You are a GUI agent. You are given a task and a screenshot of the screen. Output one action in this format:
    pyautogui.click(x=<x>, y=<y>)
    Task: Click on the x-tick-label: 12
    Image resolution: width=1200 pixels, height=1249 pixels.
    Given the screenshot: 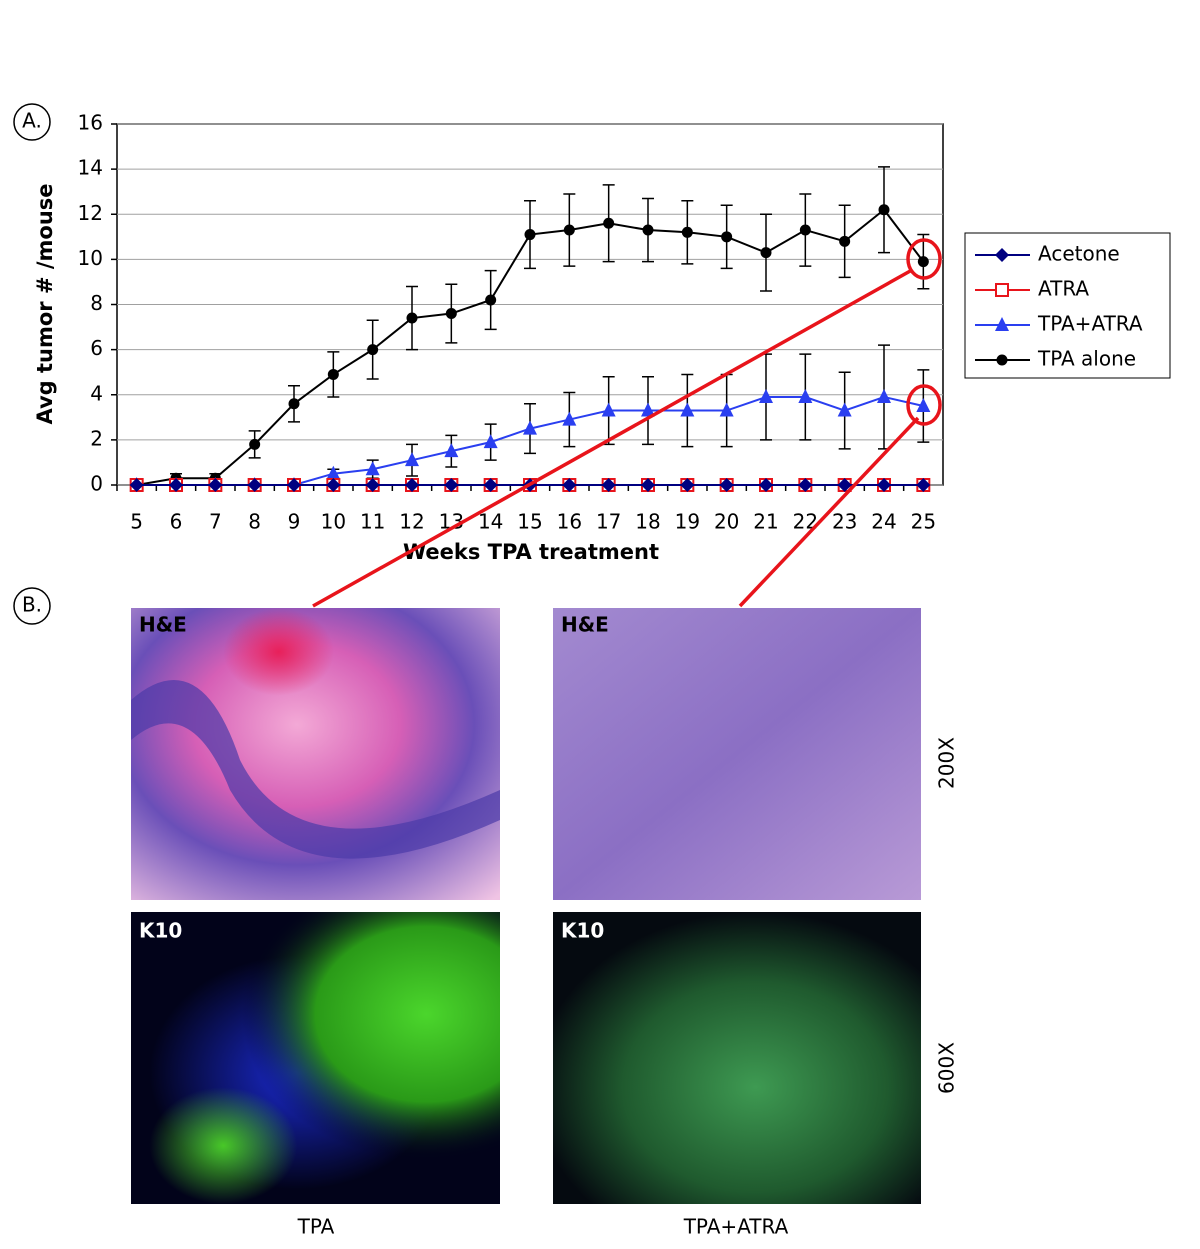 What is the action you would take?
    pyautogui.click(x=411, y=522)
    